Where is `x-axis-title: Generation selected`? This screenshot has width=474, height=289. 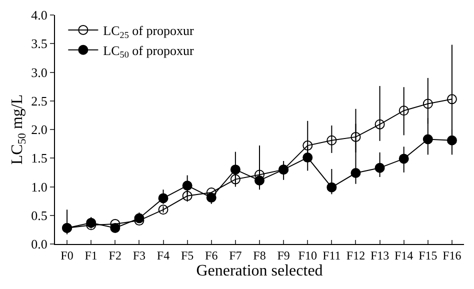 x-axis-title: Generation selected is located at coordinates (259, 271).